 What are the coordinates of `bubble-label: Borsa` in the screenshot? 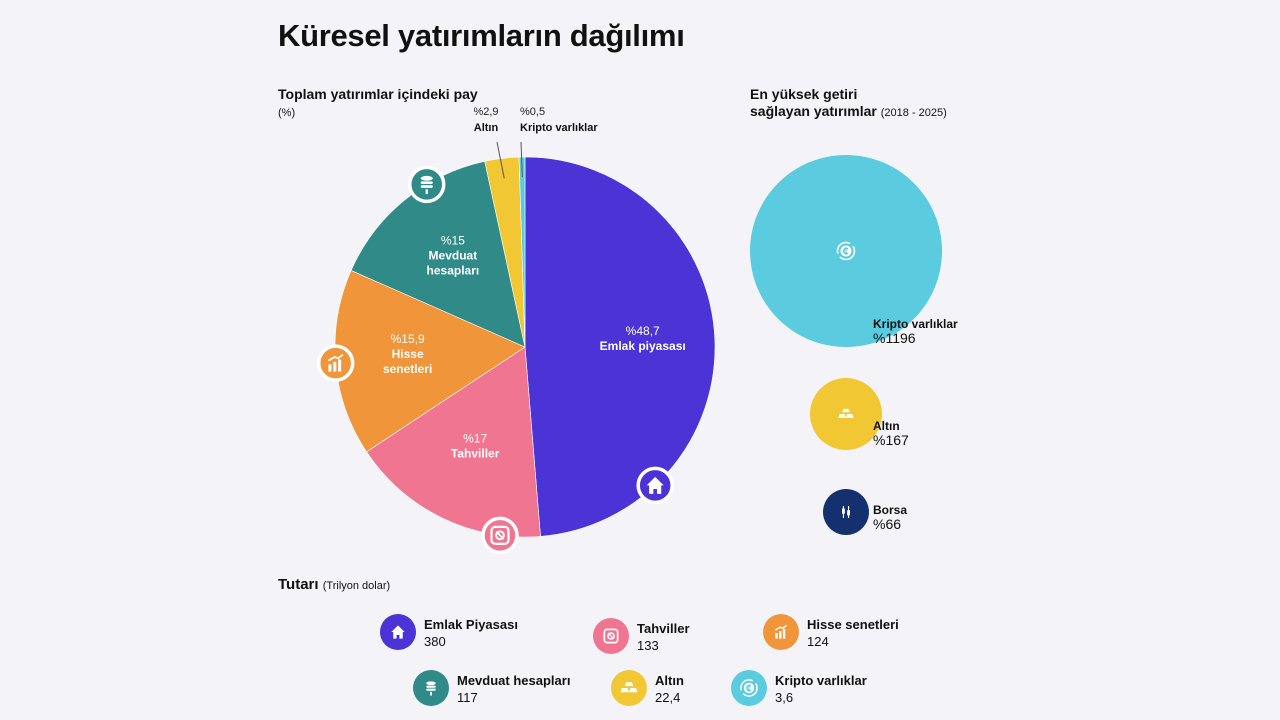 It's located at (890, 510).